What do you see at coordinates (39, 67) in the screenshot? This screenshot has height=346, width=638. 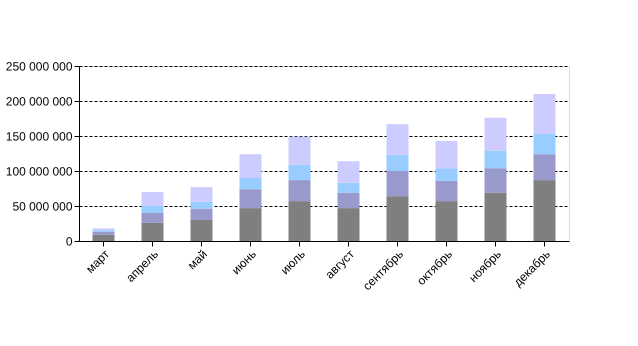 I see `y-tick-label: 250 000 000` at bounding box center [39, 67].